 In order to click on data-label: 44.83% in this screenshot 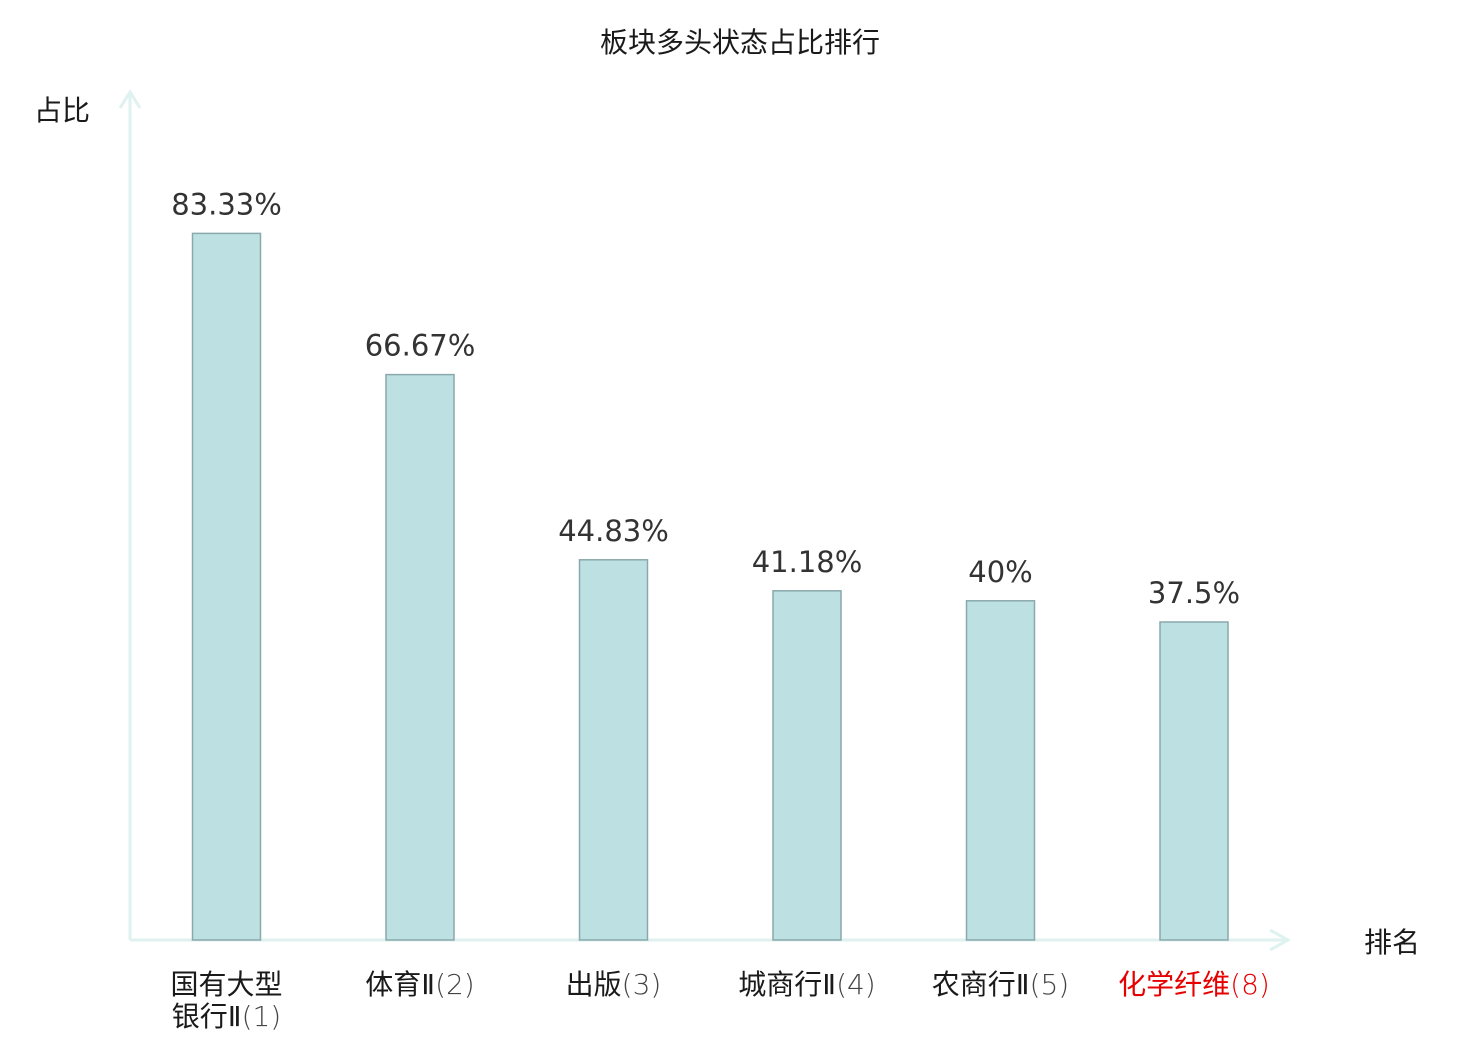, I will do `click(613, 531)`.